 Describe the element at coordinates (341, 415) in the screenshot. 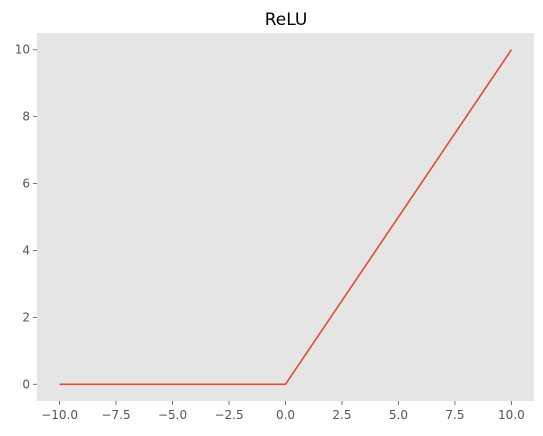

I see `x-tick-label: 2.5` at that location.